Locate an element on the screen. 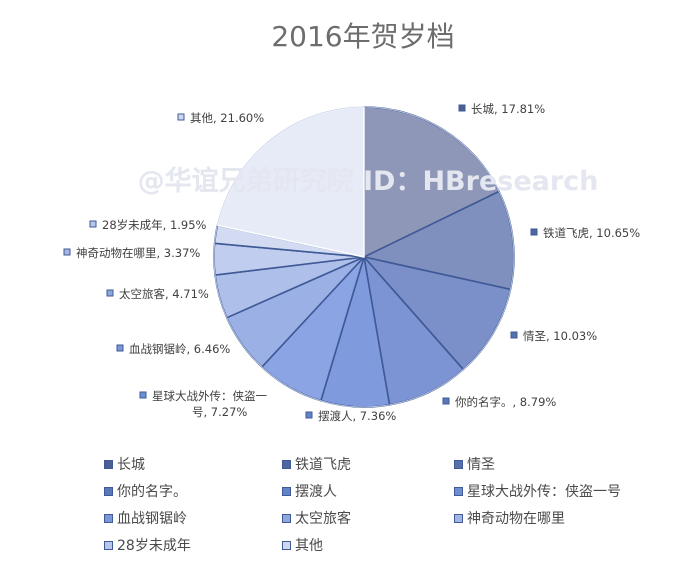 The width and height of the screenshot is (692, 571). data-label-2: 情圣, 10.03% is located at coordinates (553, 336).